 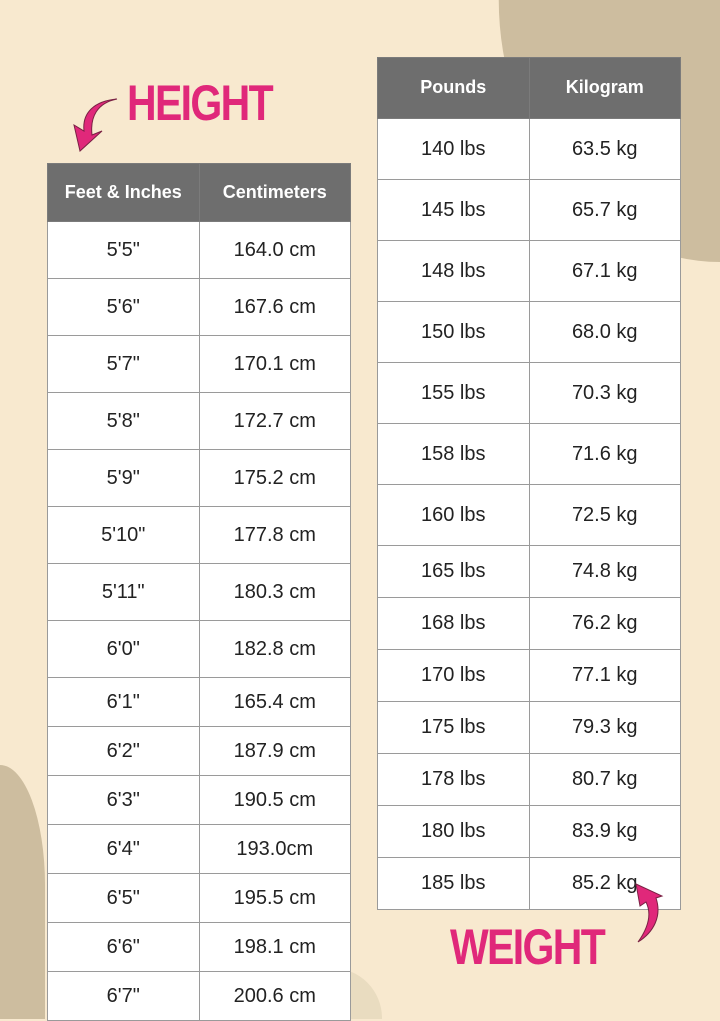 What do you see at coordinates (123, 800) in the screenshot?
I see `source-value: 6'3"` at bounding box center [123, 800].